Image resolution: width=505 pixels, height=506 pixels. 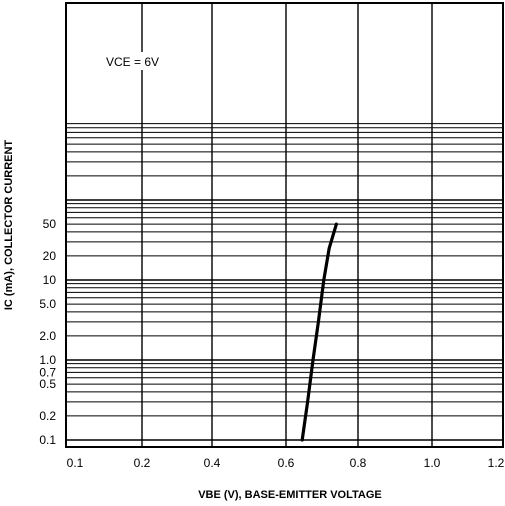 I want to click on x-tick-labels: 0.1 0.2 0.4 0.6 0.8 1.0 1.2, so click(x=286, y=463).